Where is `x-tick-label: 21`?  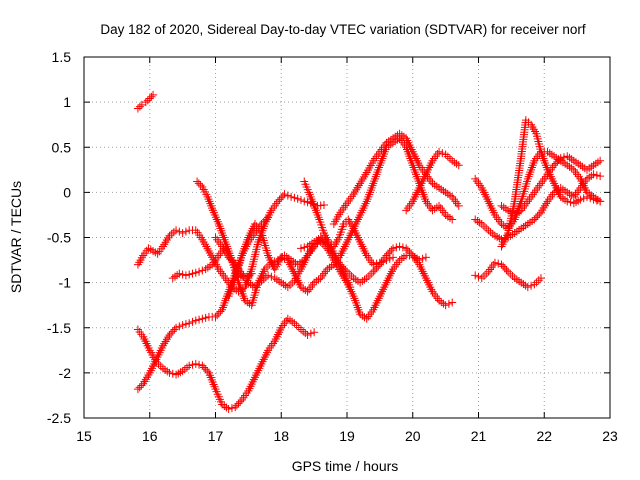 x-tick-label: 21 is located at coordinates (479, 436).